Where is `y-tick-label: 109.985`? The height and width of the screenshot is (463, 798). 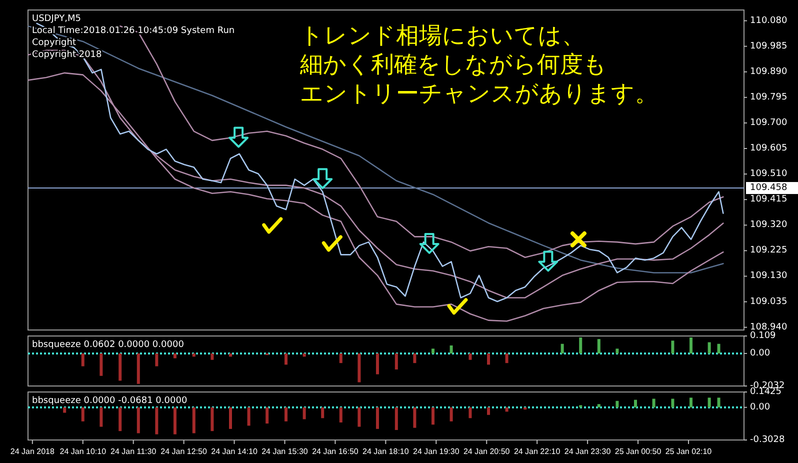
y-tick-label: 109.985 is located at coordinates (769, 46).